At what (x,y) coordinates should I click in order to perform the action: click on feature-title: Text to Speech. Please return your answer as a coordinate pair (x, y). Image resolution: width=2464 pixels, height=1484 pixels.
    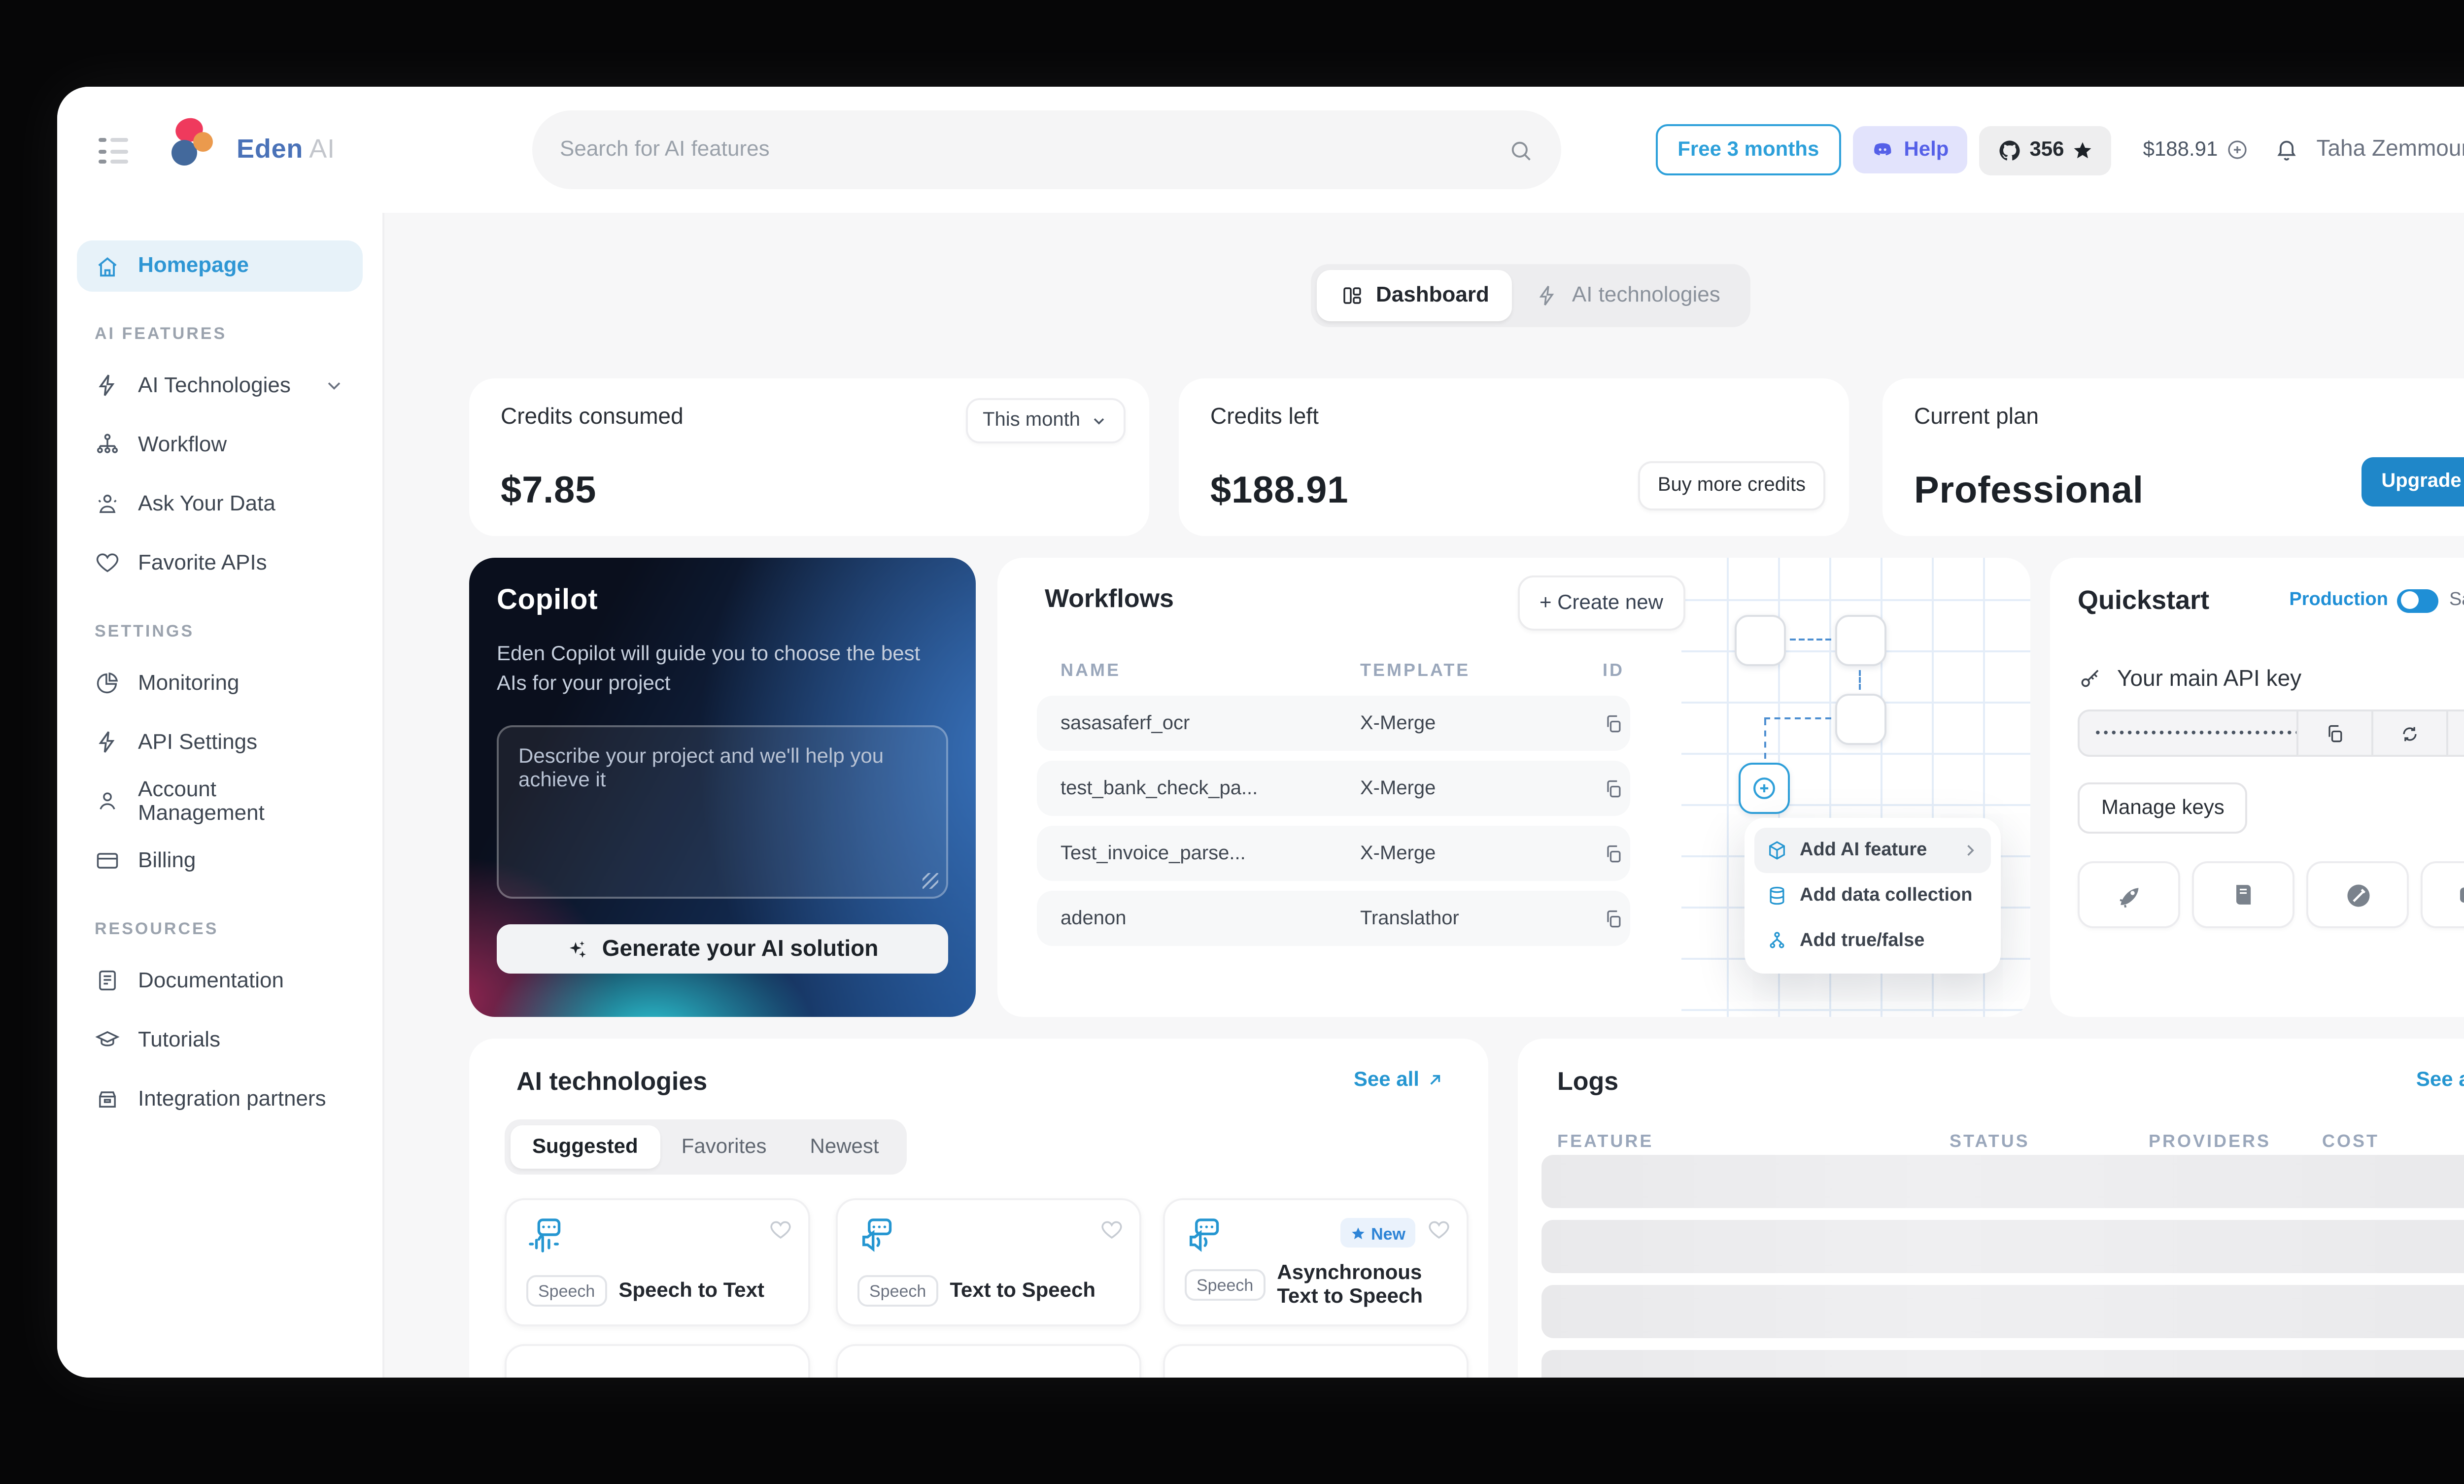
    Looking at the image, I should click on (1022, 1290).